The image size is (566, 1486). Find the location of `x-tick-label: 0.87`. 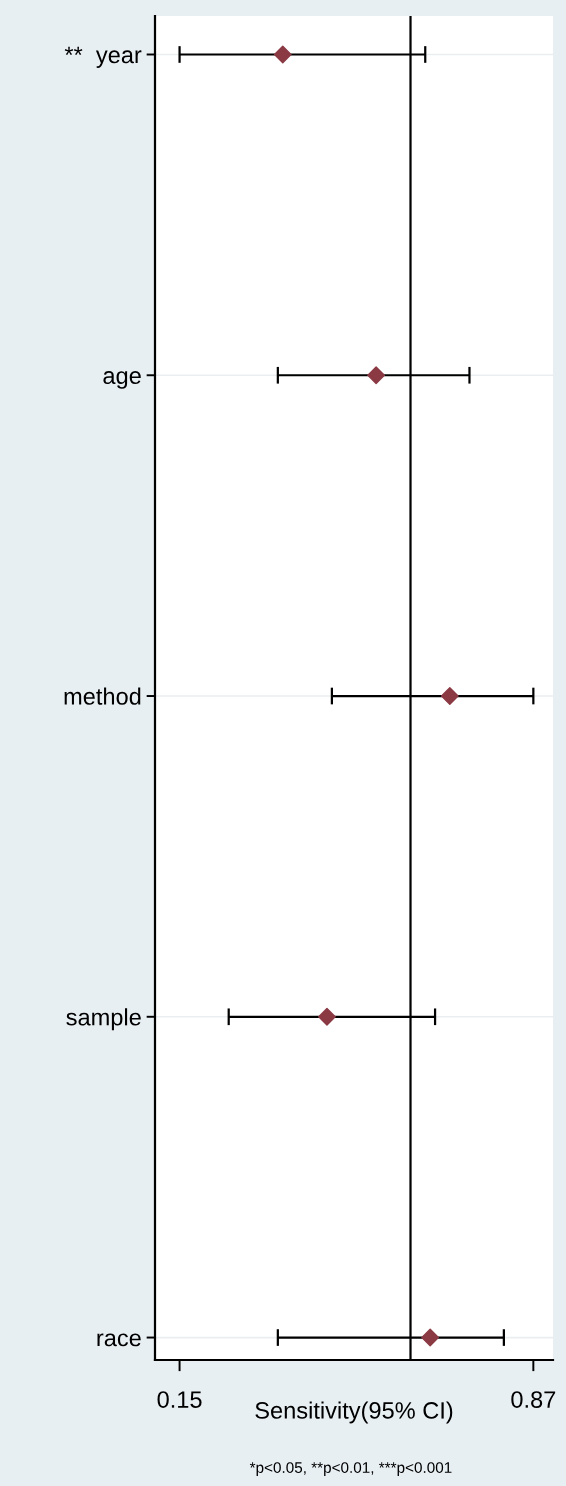

x-tick-label: 0.87 is located at coordinates (533, 1399).